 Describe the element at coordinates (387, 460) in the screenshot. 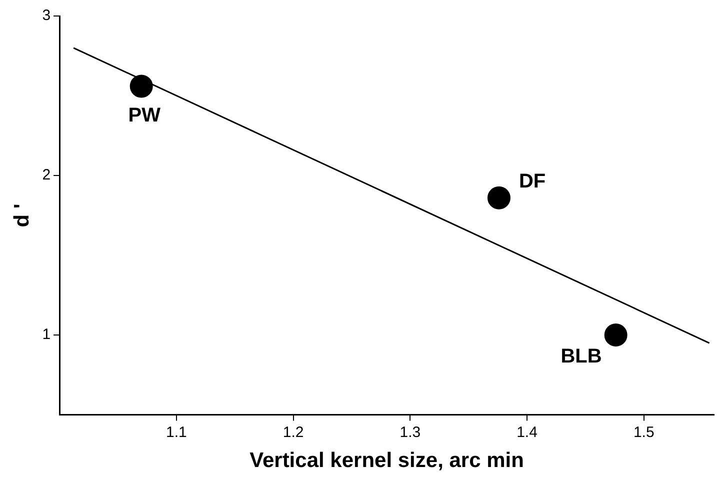

I see `x-axis-title: Vertical kernel size, arc min` at that location.